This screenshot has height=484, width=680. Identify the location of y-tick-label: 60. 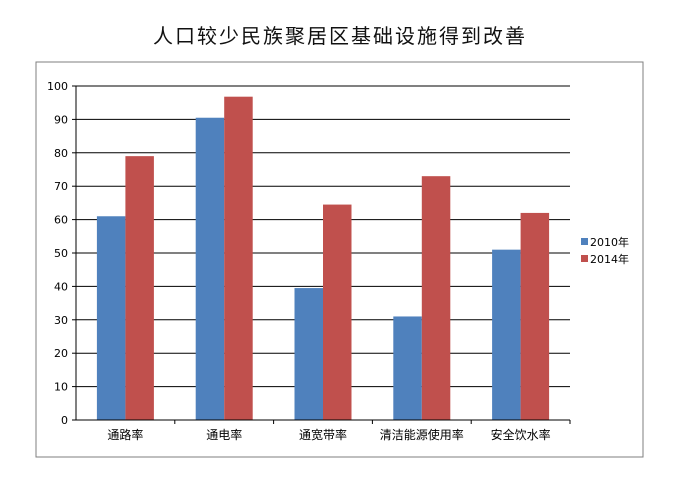
(61, 220).